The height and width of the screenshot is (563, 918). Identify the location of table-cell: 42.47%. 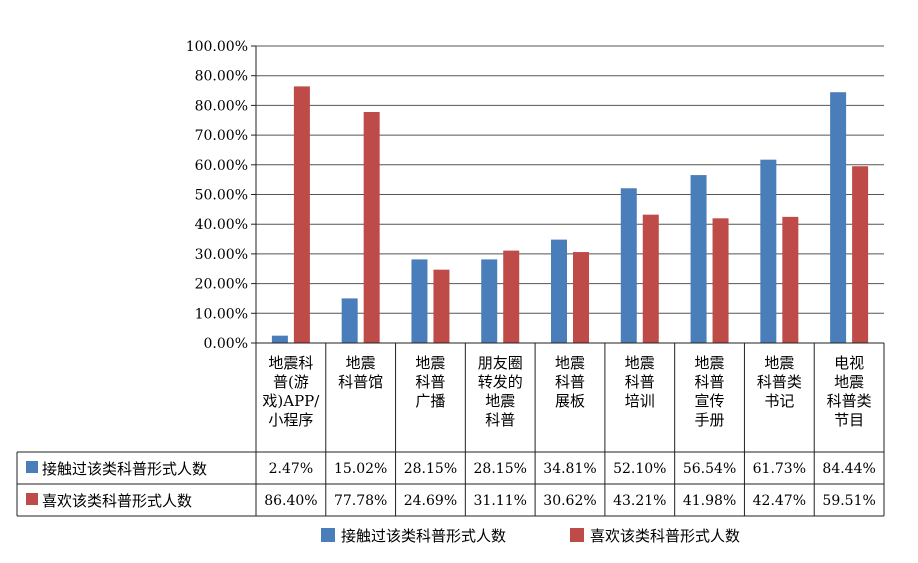
(779, 501).